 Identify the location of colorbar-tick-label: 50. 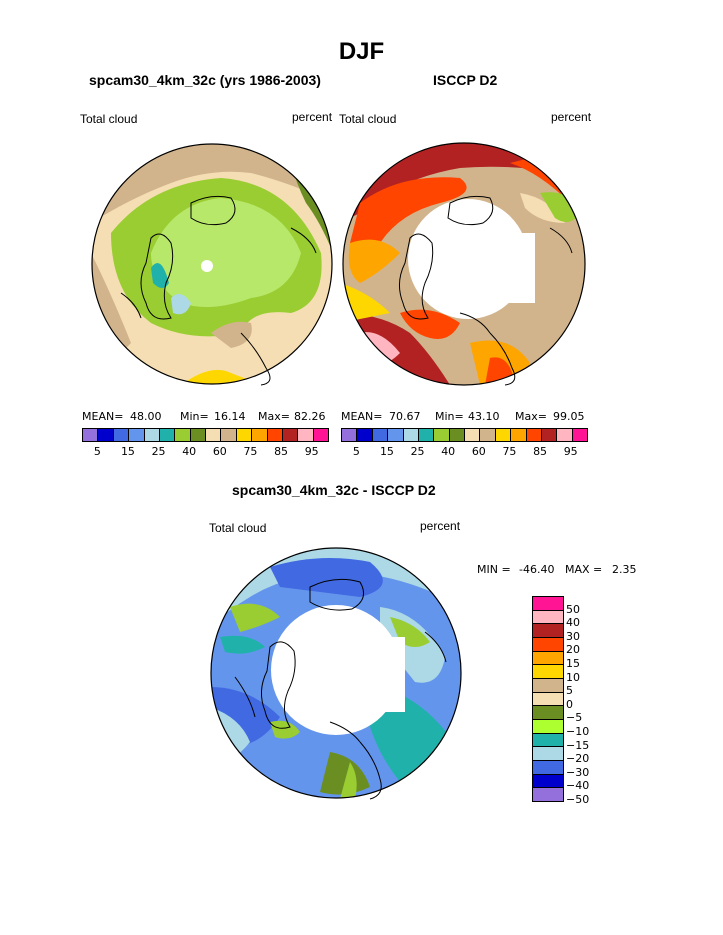
(573, 609).